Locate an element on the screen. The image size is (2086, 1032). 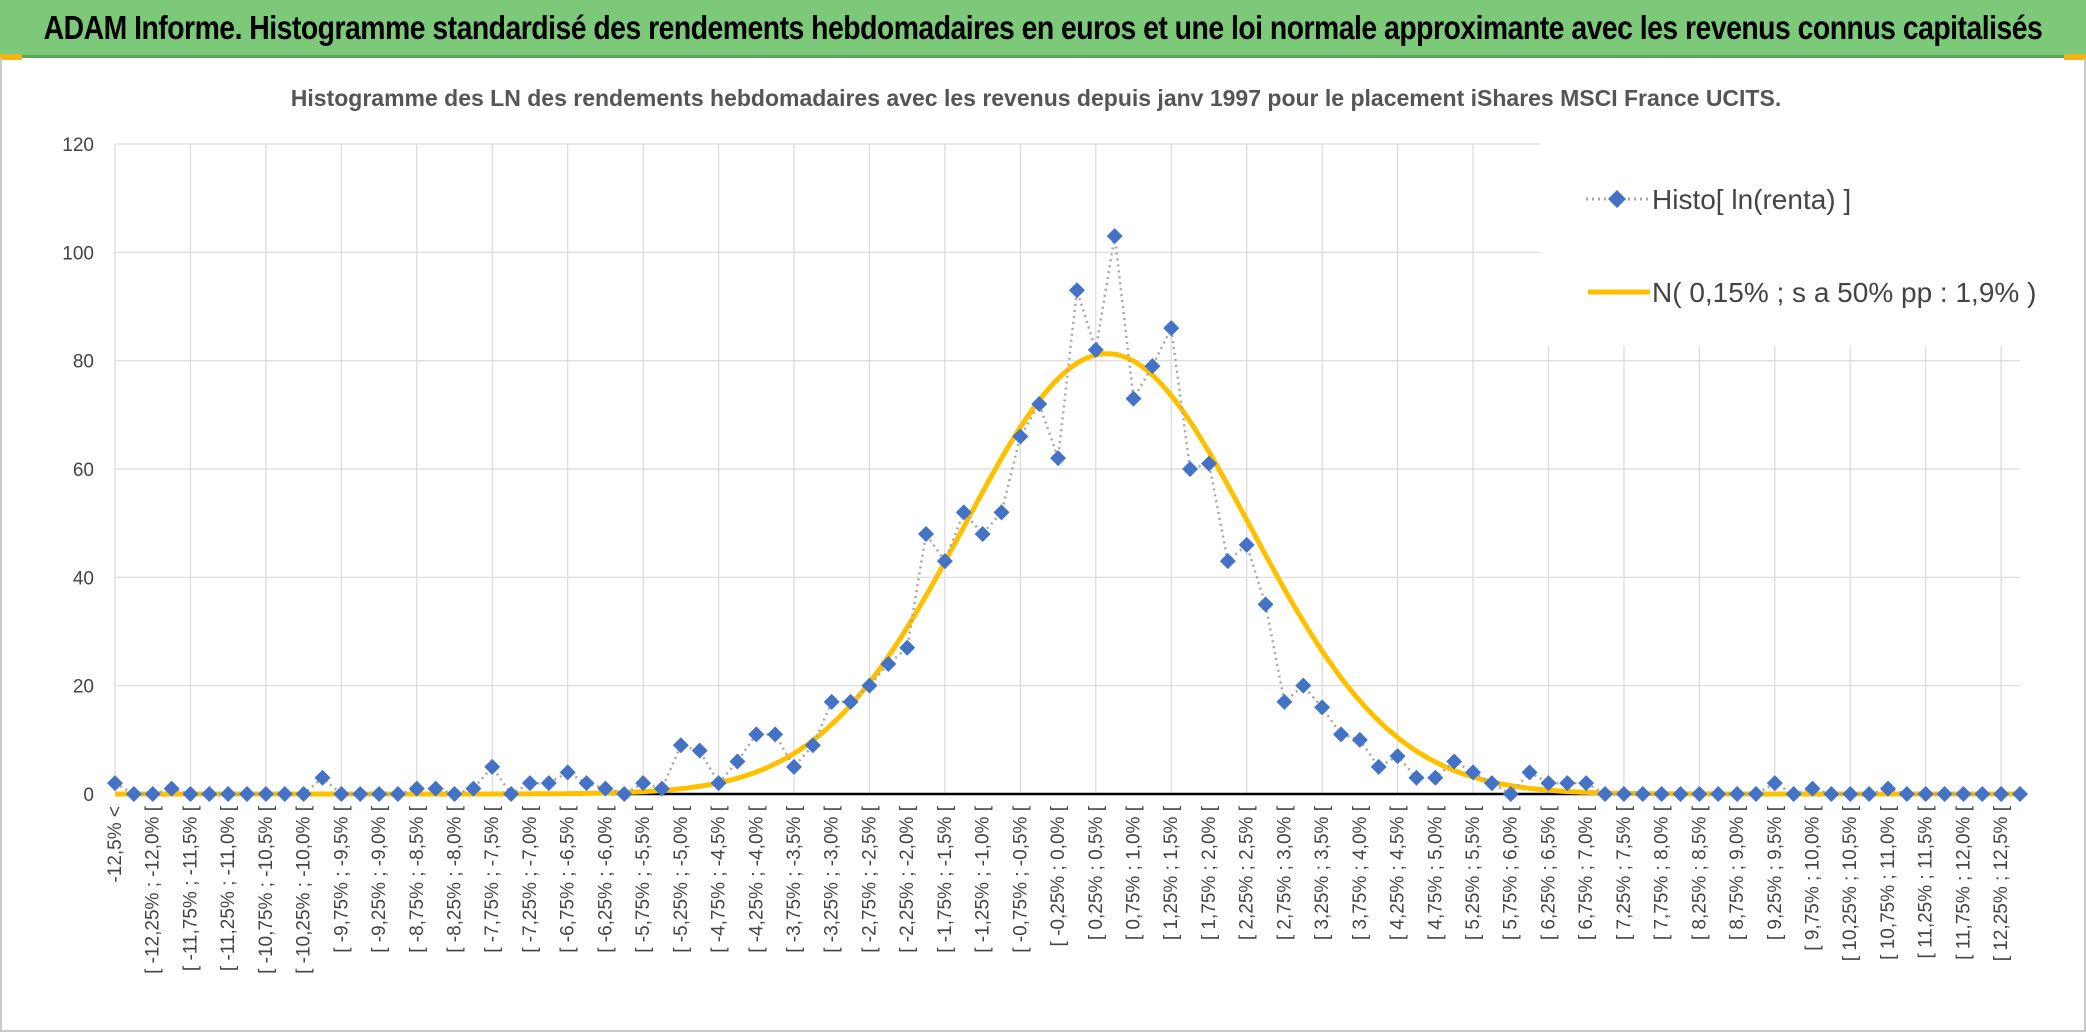
x-tick-label: [ -5,25% ; -5,0% [ is located at coordinates (681, 879).